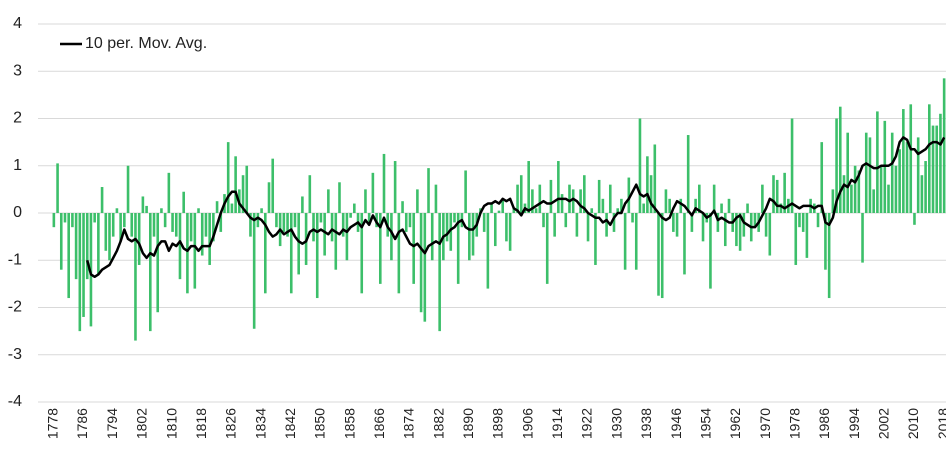 This screenshot has width=946, height=466. I want to click on x-tick-label: 1786, so click(82, 423).